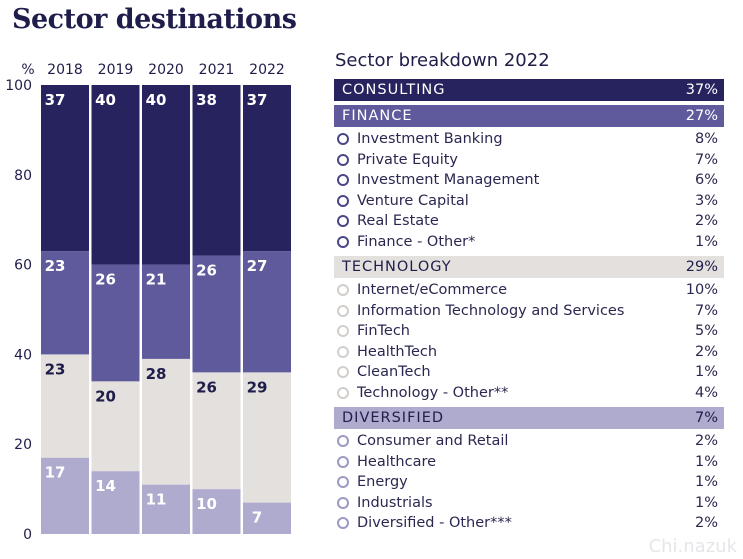  Describe the element at coordinates (442, 60) in the screenshot. I see `breakdown-title: Sector breakdown 2022` at that location.